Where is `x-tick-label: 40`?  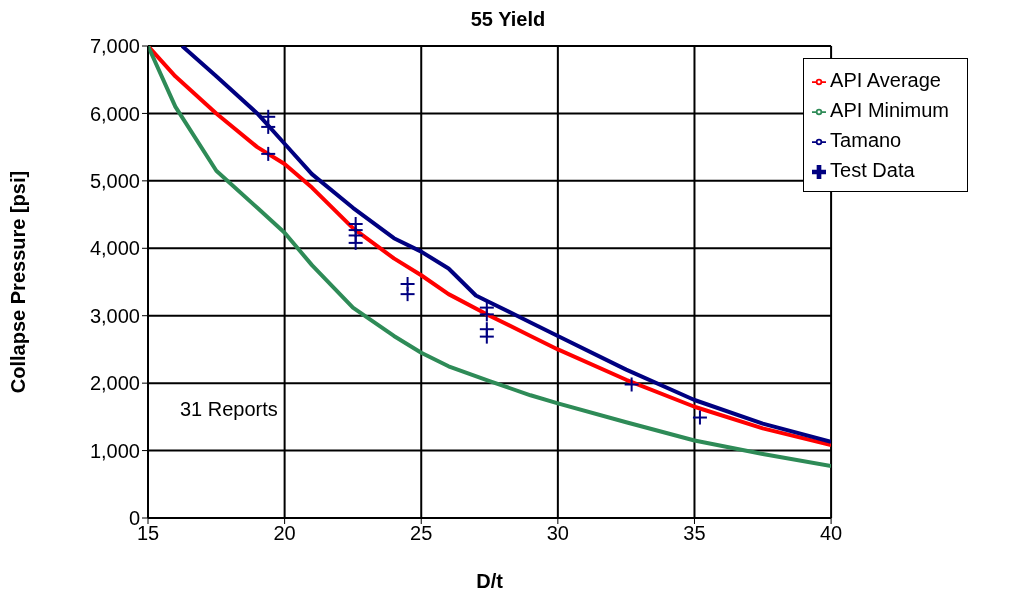
x-tick-label: 40 is located at coordinates (831, 533).